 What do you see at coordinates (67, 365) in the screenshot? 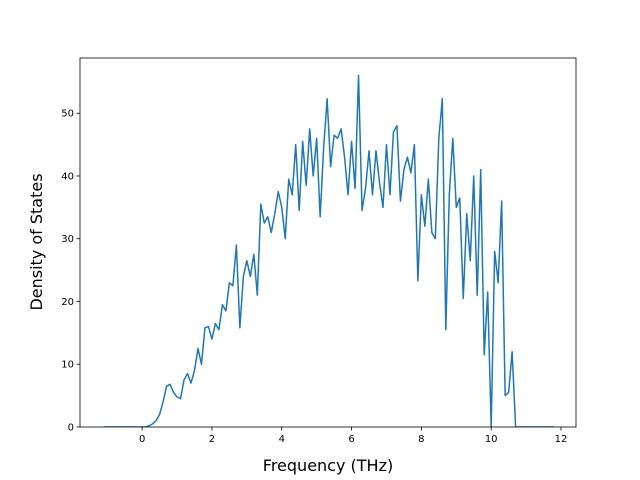
I see `y-tick-label: 10` at bounding box center [67, 365].